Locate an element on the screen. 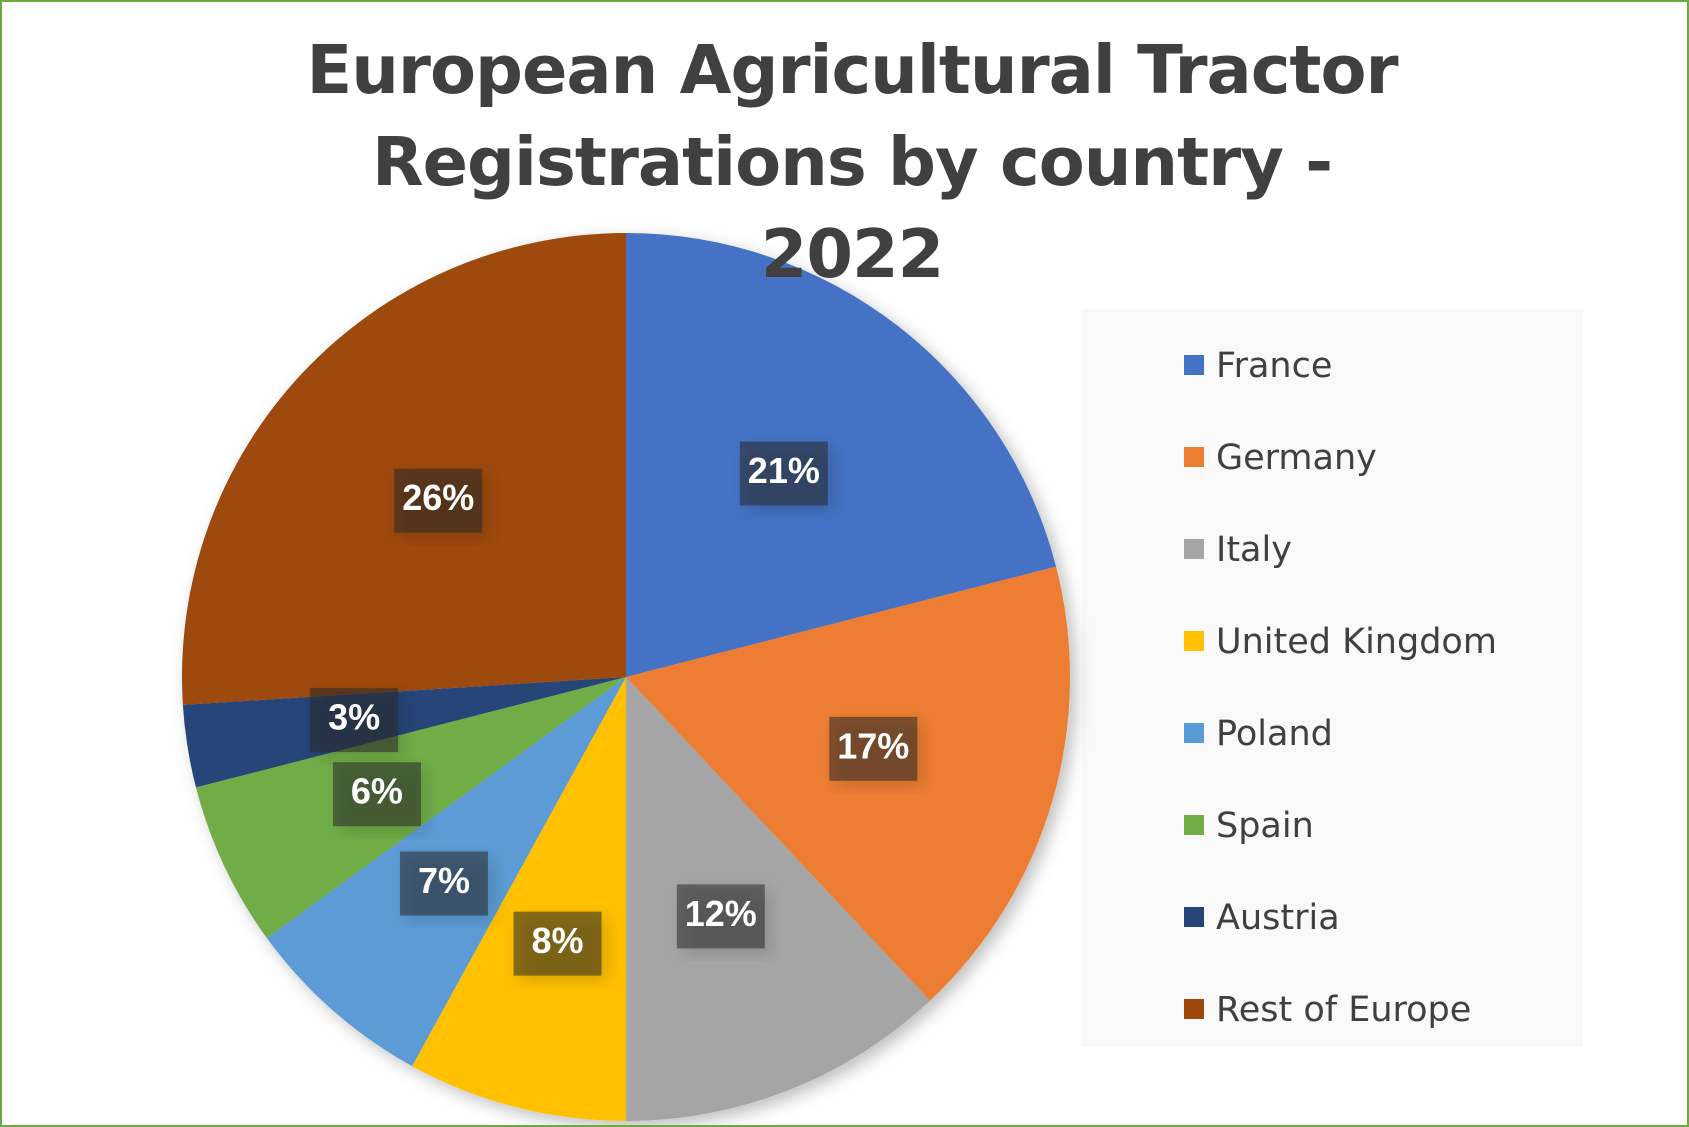  data-label: 26% is located at coordinates (438, 497).